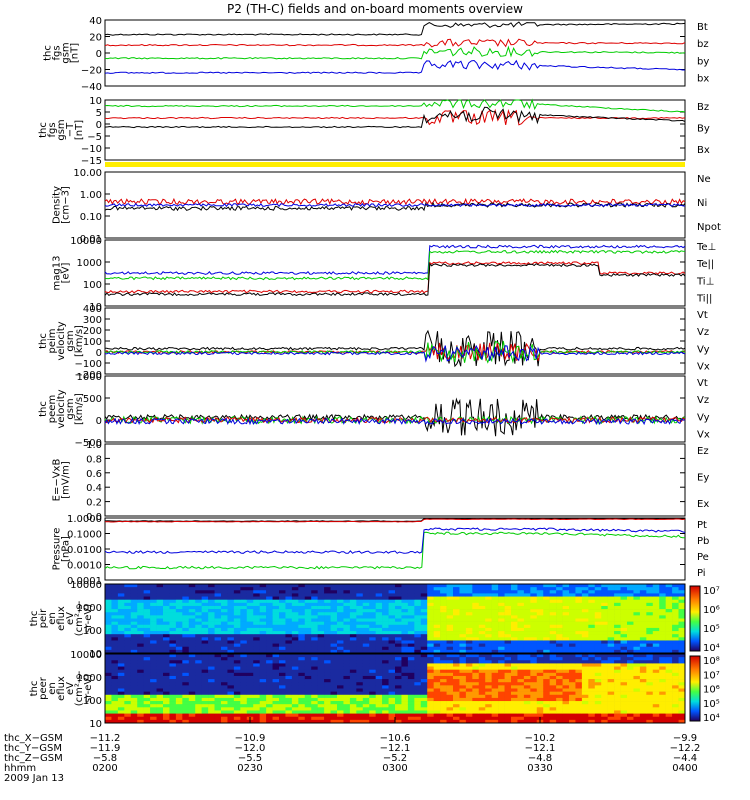 This screenshot has width=750, height=800. I want to click on y-axis-label: fgs, so click(52, 129).